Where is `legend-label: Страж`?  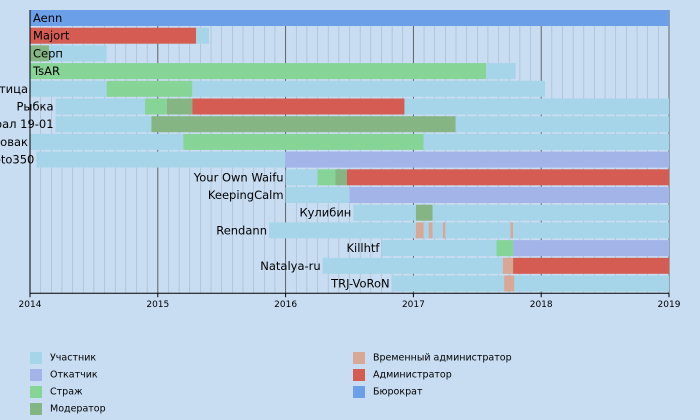
legend-label: Страж is located at coordinates (66, 392).